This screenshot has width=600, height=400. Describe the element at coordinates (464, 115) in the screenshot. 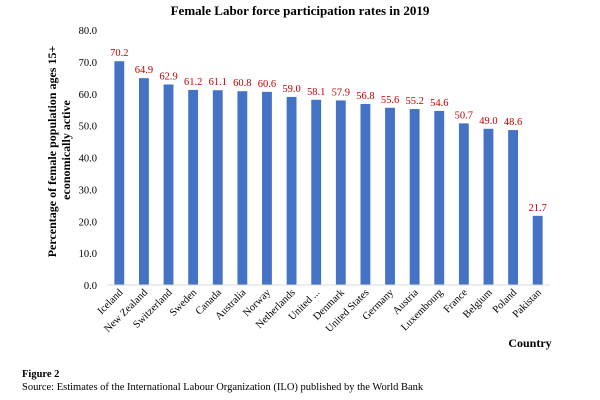

I see `data-label: 50.7` at that location.